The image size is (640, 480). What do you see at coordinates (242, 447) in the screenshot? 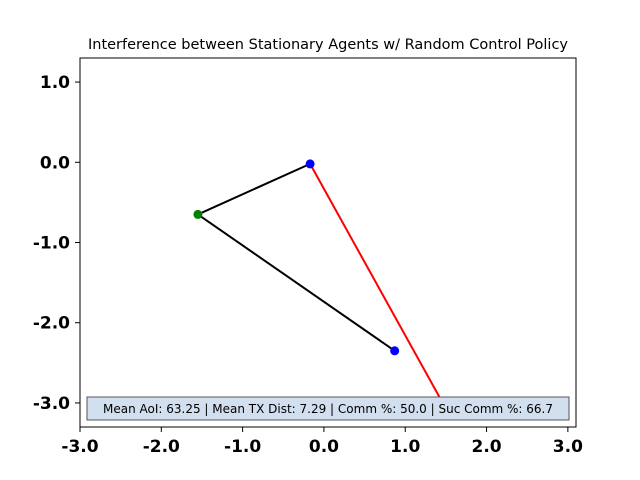
I see `x-tick-label: -1.0` at bounding box center [242, 447].